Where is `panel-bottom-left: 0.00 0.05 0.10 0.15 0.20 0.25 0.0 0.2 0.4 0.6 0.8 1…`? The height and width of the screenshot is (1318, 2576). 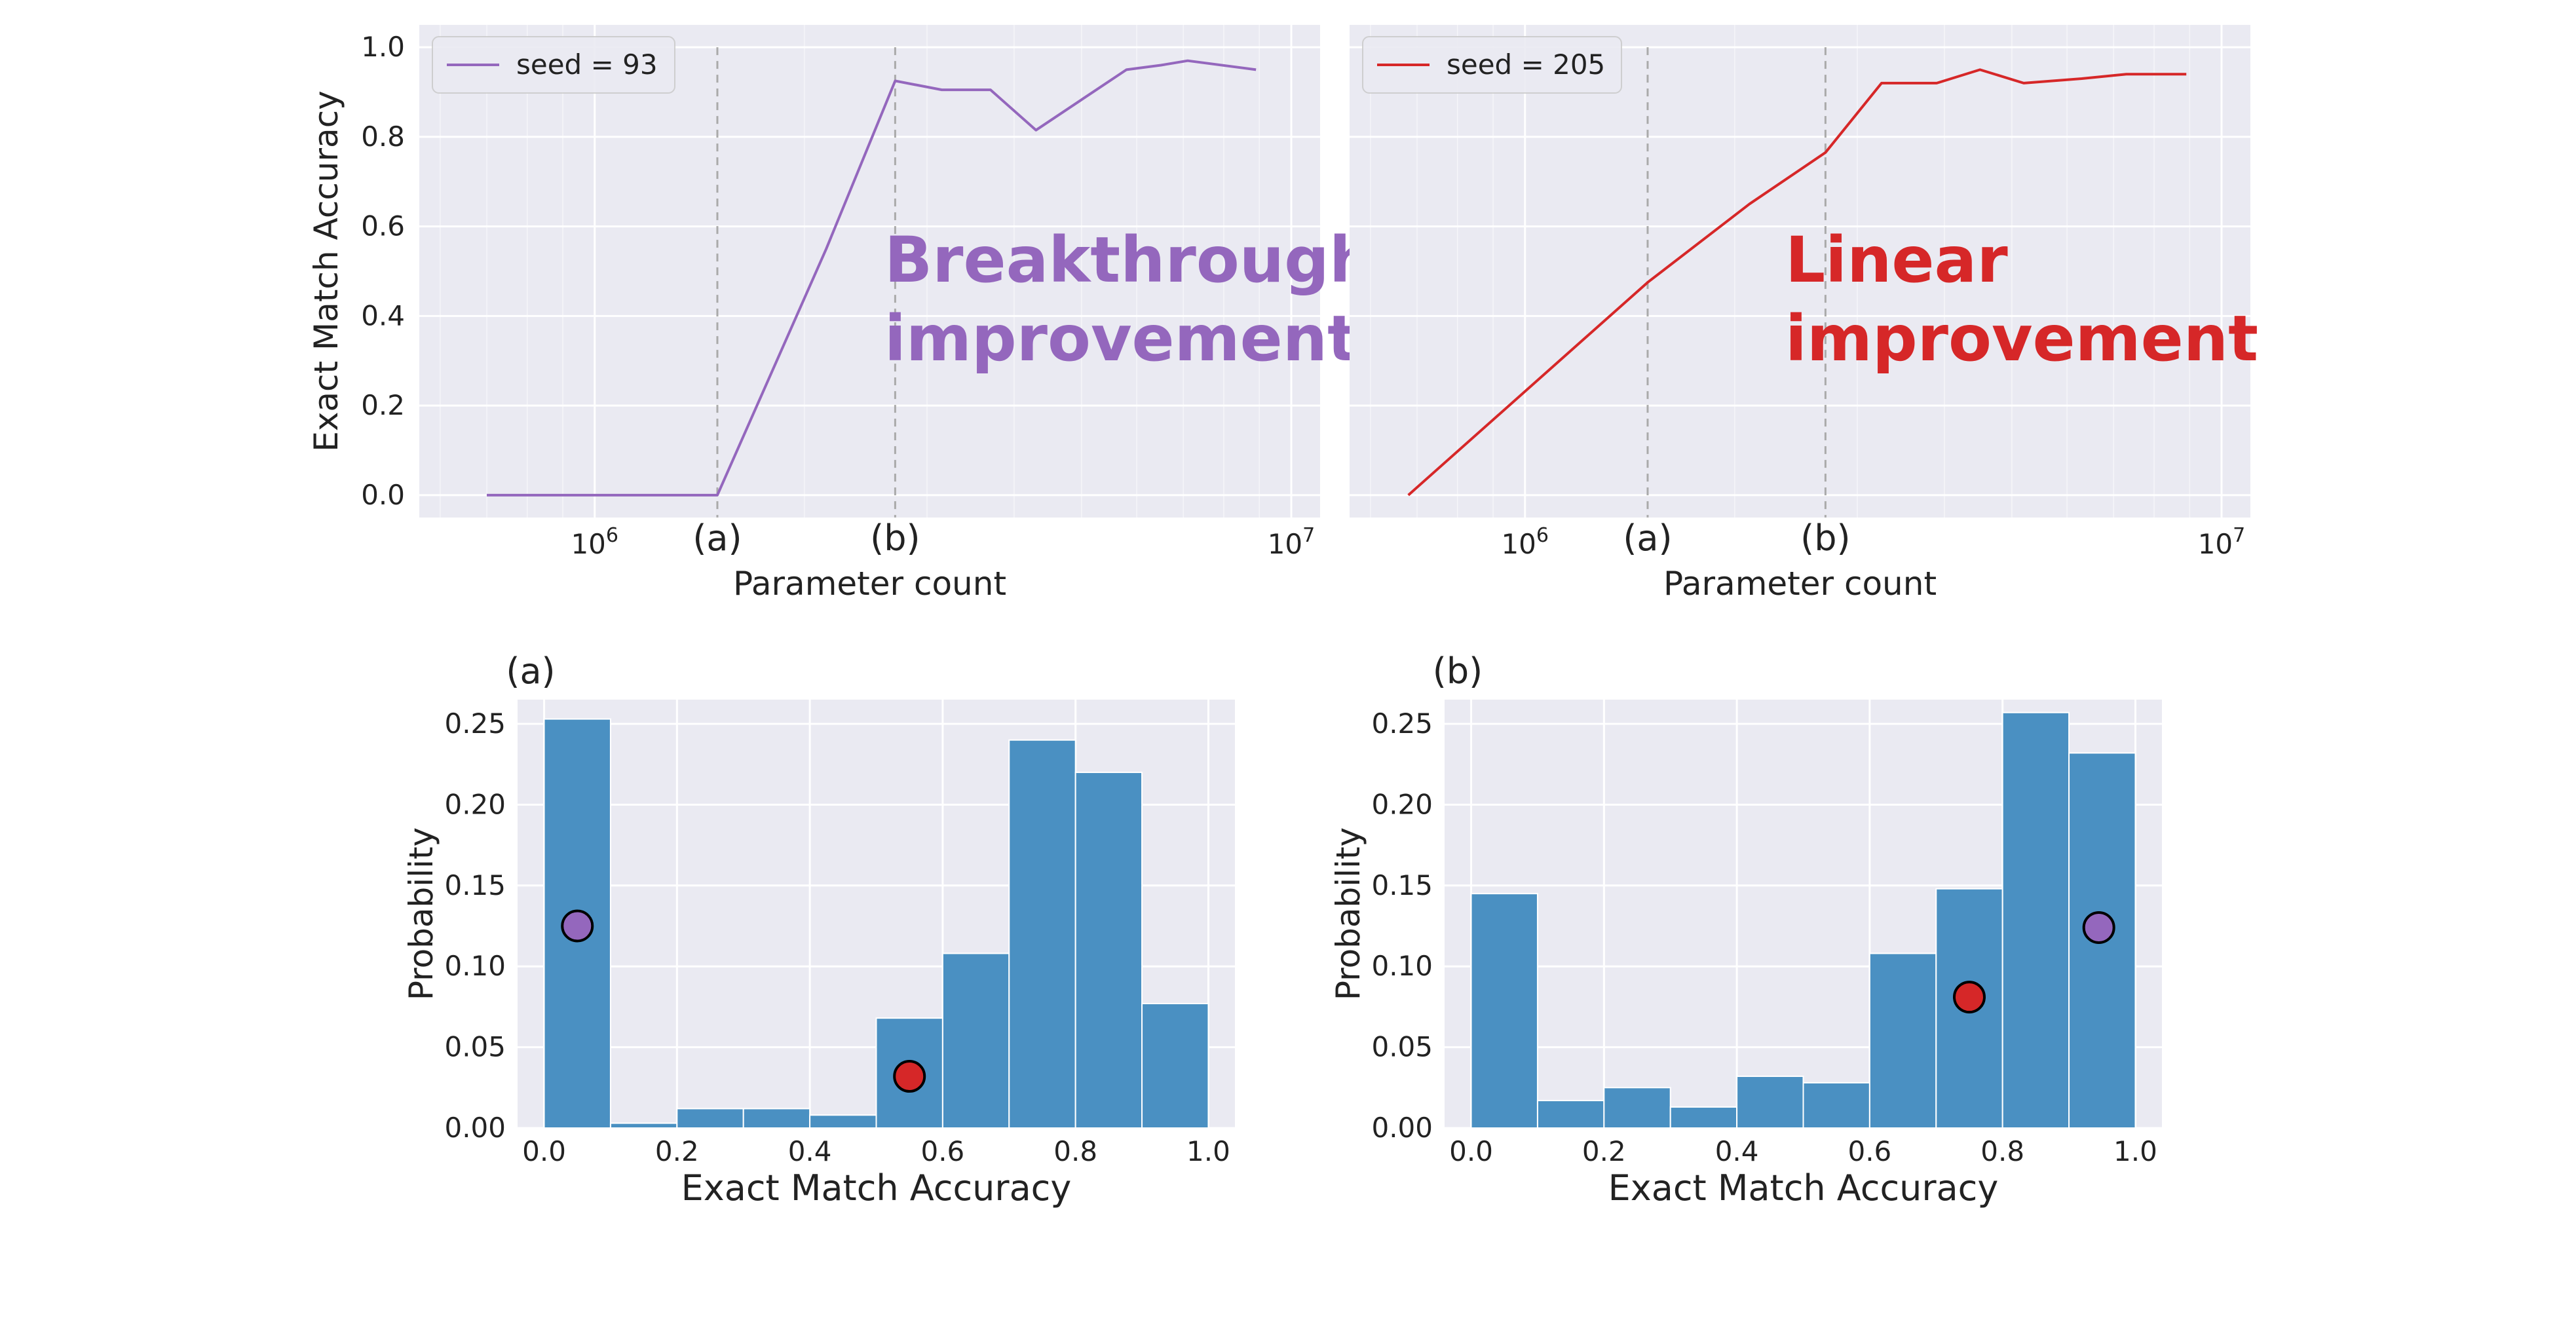
panel-bottom-left: 0.00 0.05 0.10 0.15 0.20 0.25 0.0 0.2 0.4 0.6 0.8 1… is located at coordinates (819, 930).